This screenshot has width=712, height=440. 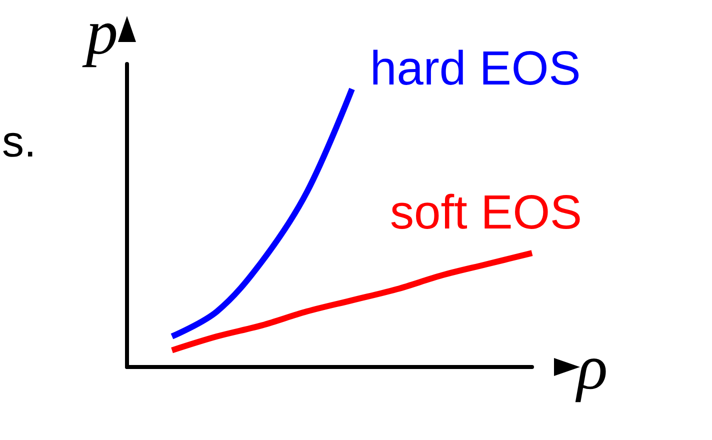 I want to click on y-axis-title: p, so click(x=100, y=34).